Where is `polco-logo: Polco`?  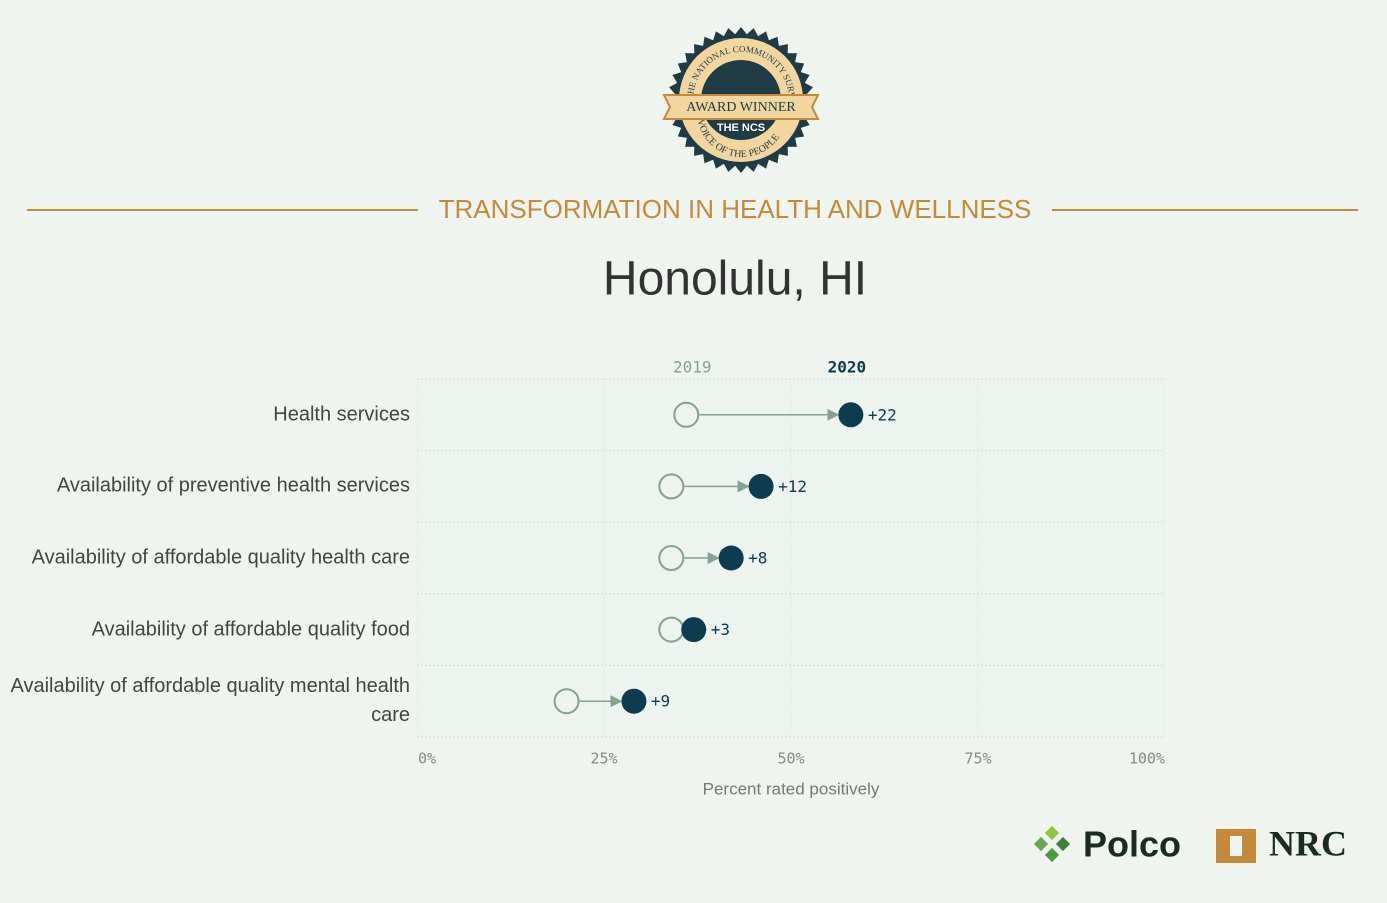
polco-logo: Polco is located at coordinates (1107, 844).